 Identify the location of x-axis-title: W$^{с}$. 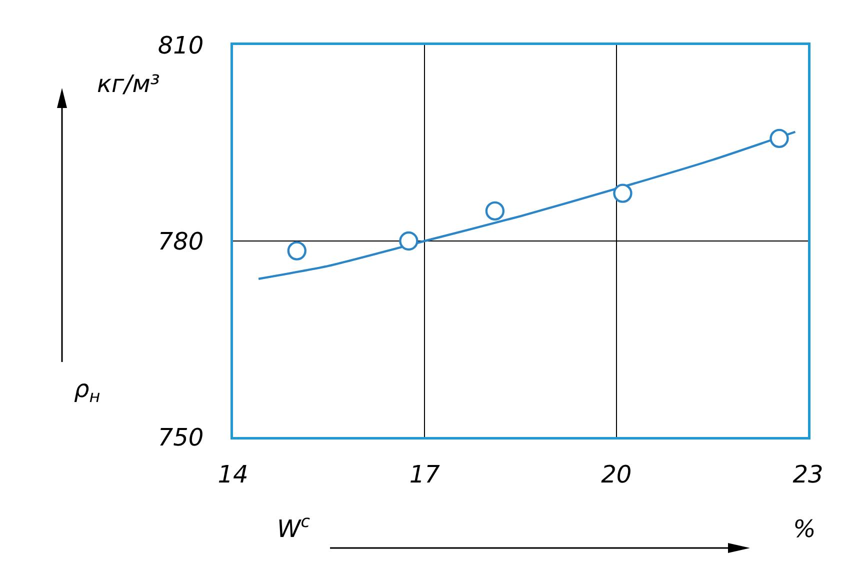
(293, 527).